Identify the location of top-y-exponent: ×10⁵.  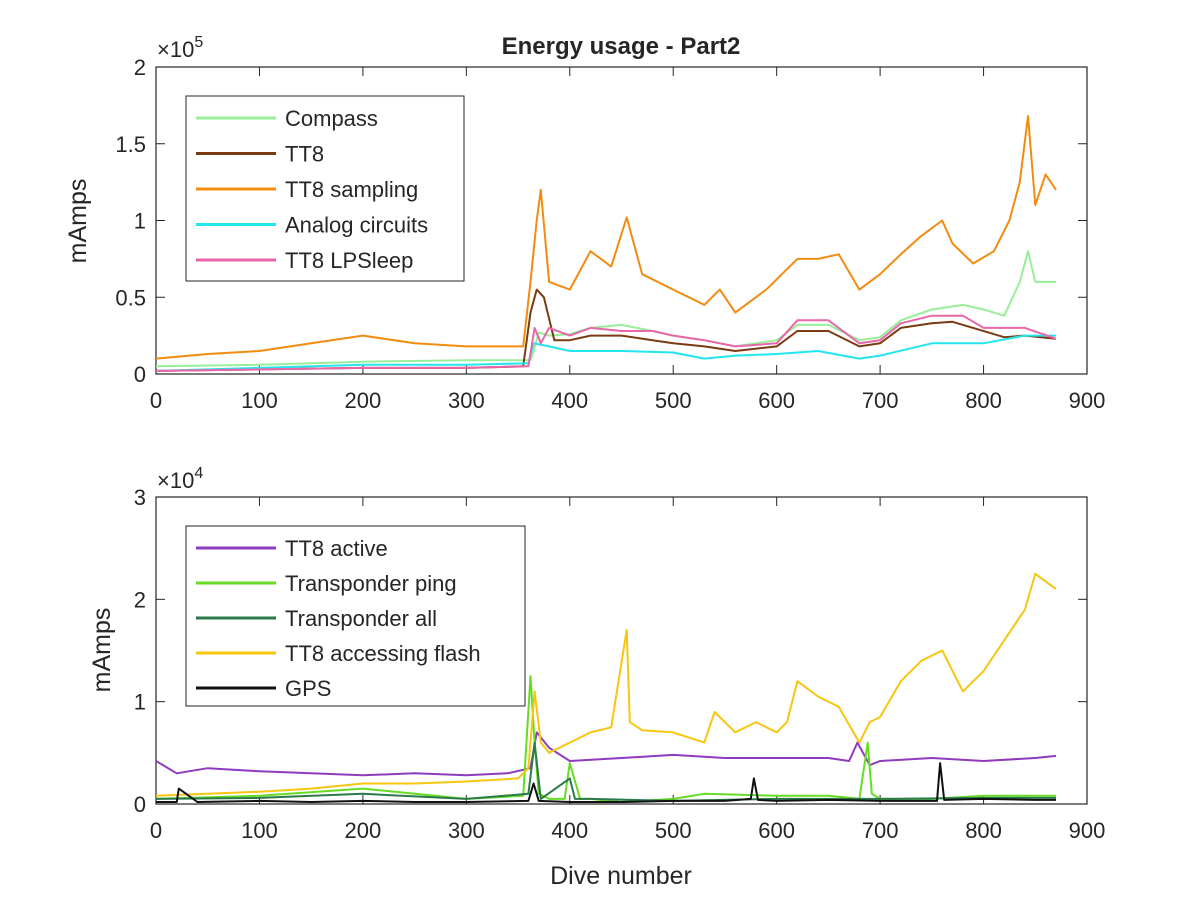
(180, 48).